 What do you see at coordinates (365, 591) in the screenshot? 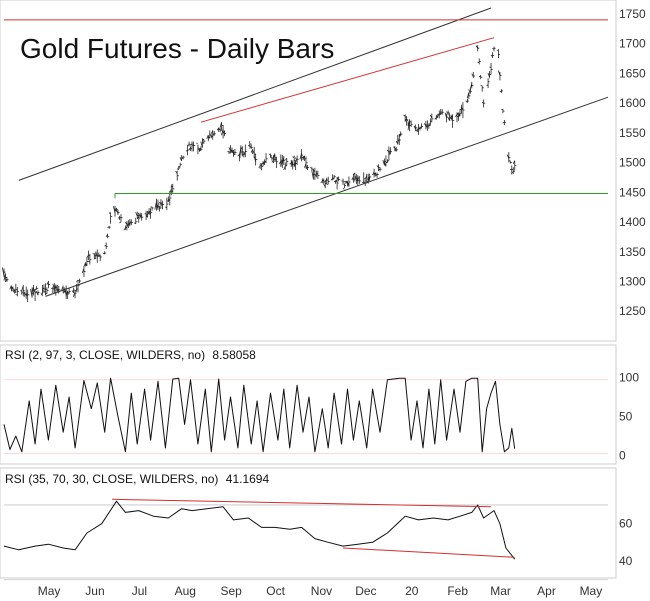
I see `x-tick-label: Dec` at bounding box center [365, 591].